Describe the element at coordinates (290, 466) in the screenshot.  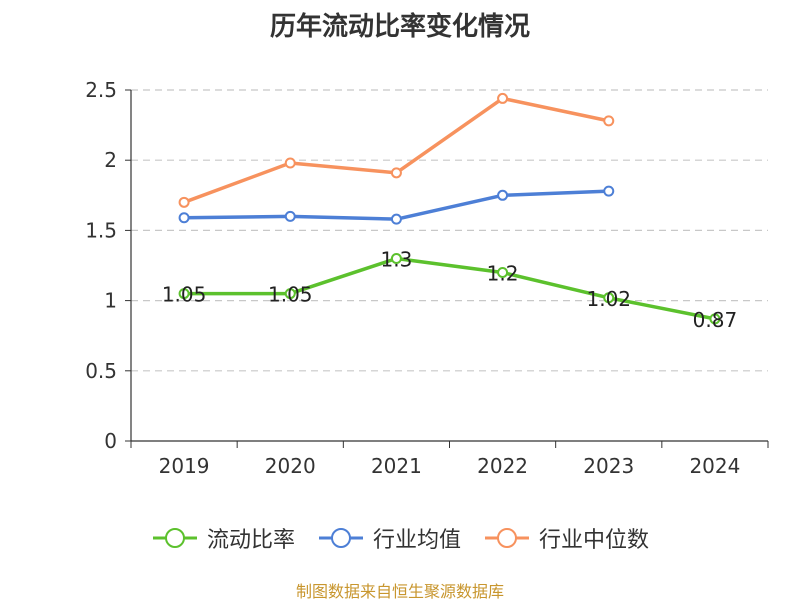
I see `x-tick-label: 2020` at that location.